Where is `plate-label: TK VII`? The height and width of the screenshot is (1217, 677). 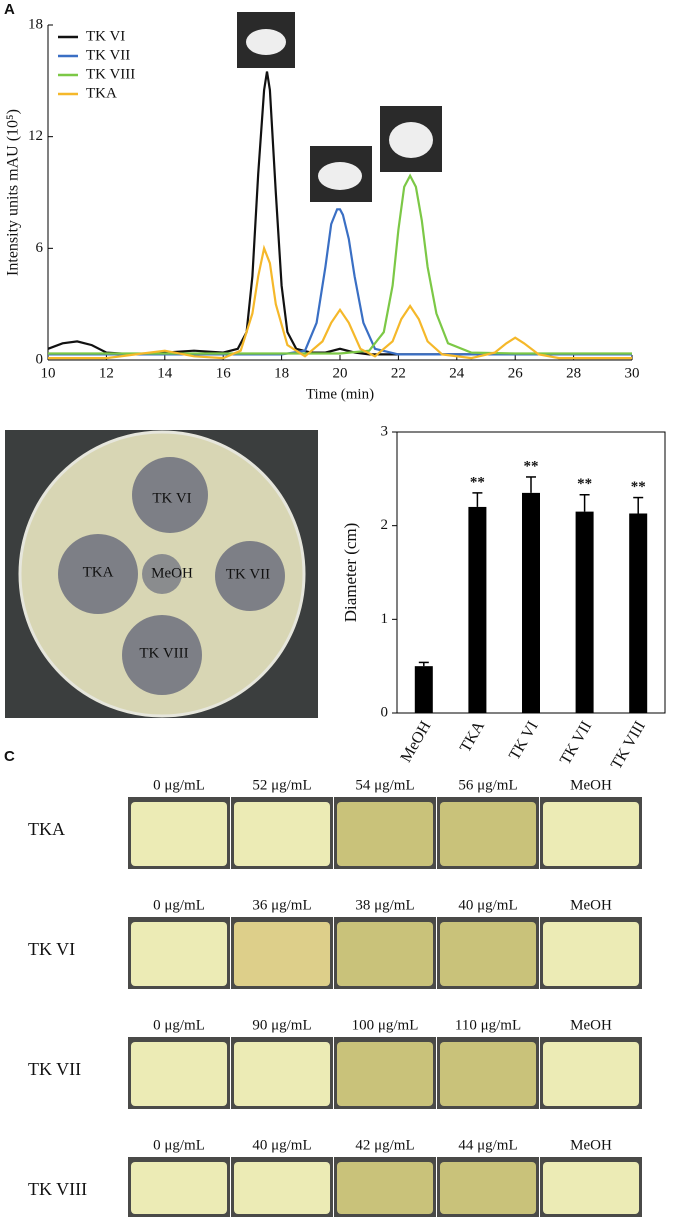
plate-label: TK VII is located at coordinates (248, 574).